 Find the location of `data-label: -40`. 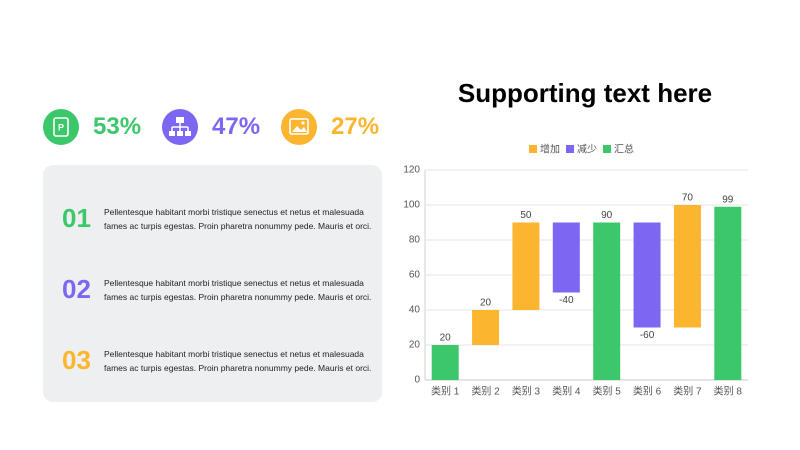

data-label: -40 is located at coordinates (566, 300).